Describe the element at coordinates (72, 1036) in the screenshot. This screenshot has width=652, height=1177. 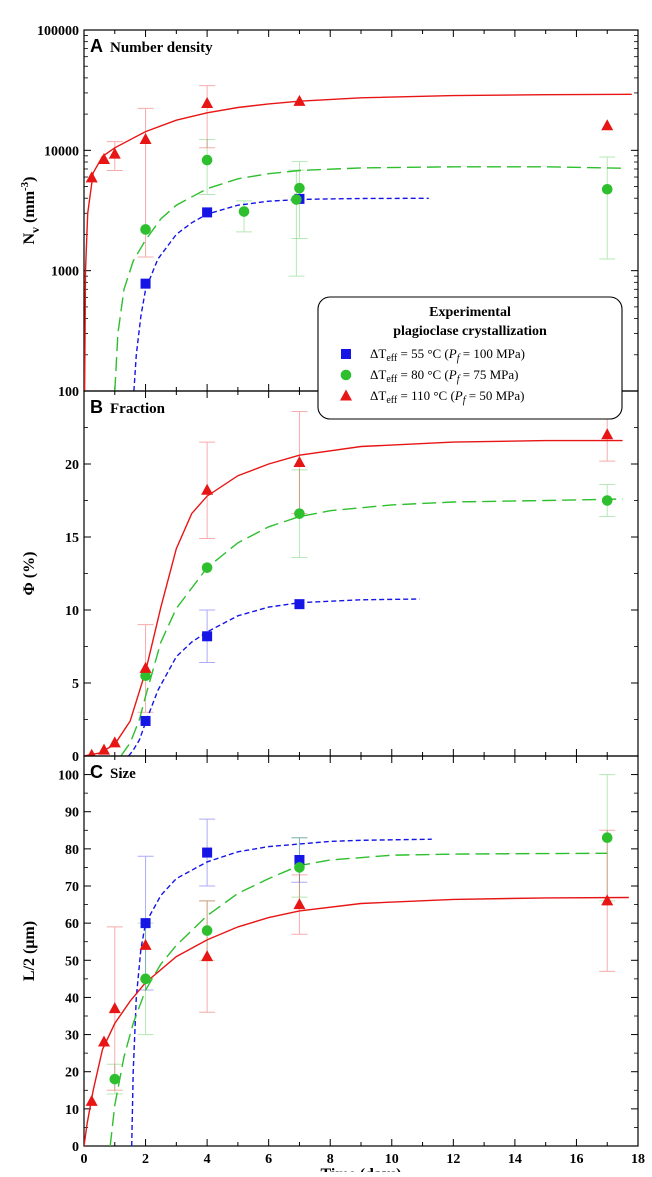
I see `y-tick-label: 30` at that location.